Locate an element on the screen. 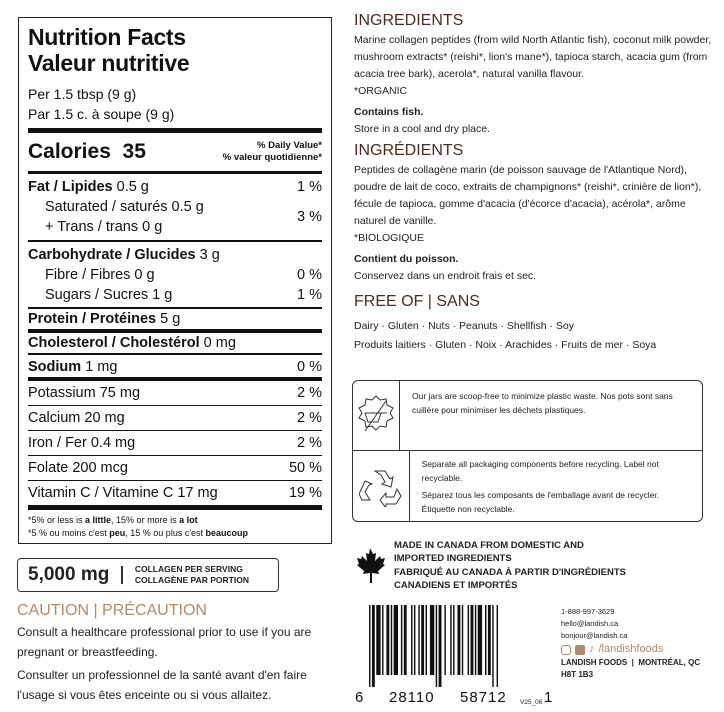  vitamin-c-row: Vitamin C / Vitamine C 17 mg 19 % is located at coordinates (175, 493).